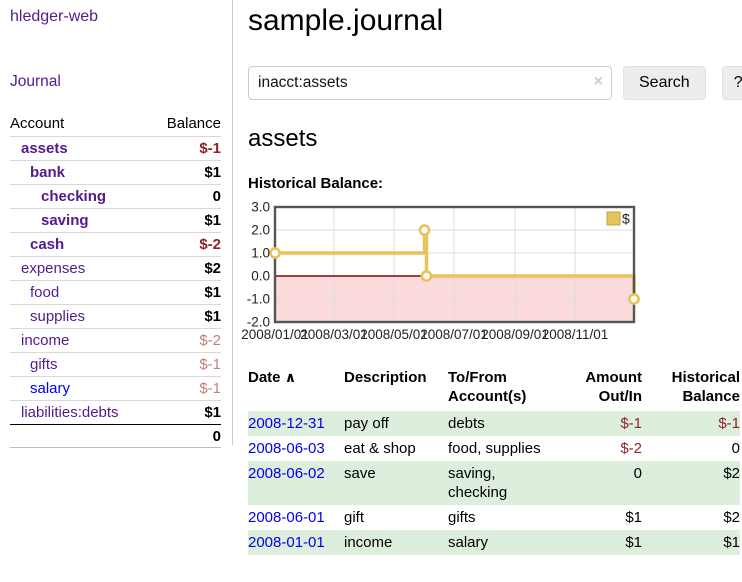 This screenshot has width=742, height=582. Describe the element at coordinates (48, 172) in the screenshot. I see `sidebar-account-link: bank` at that location.